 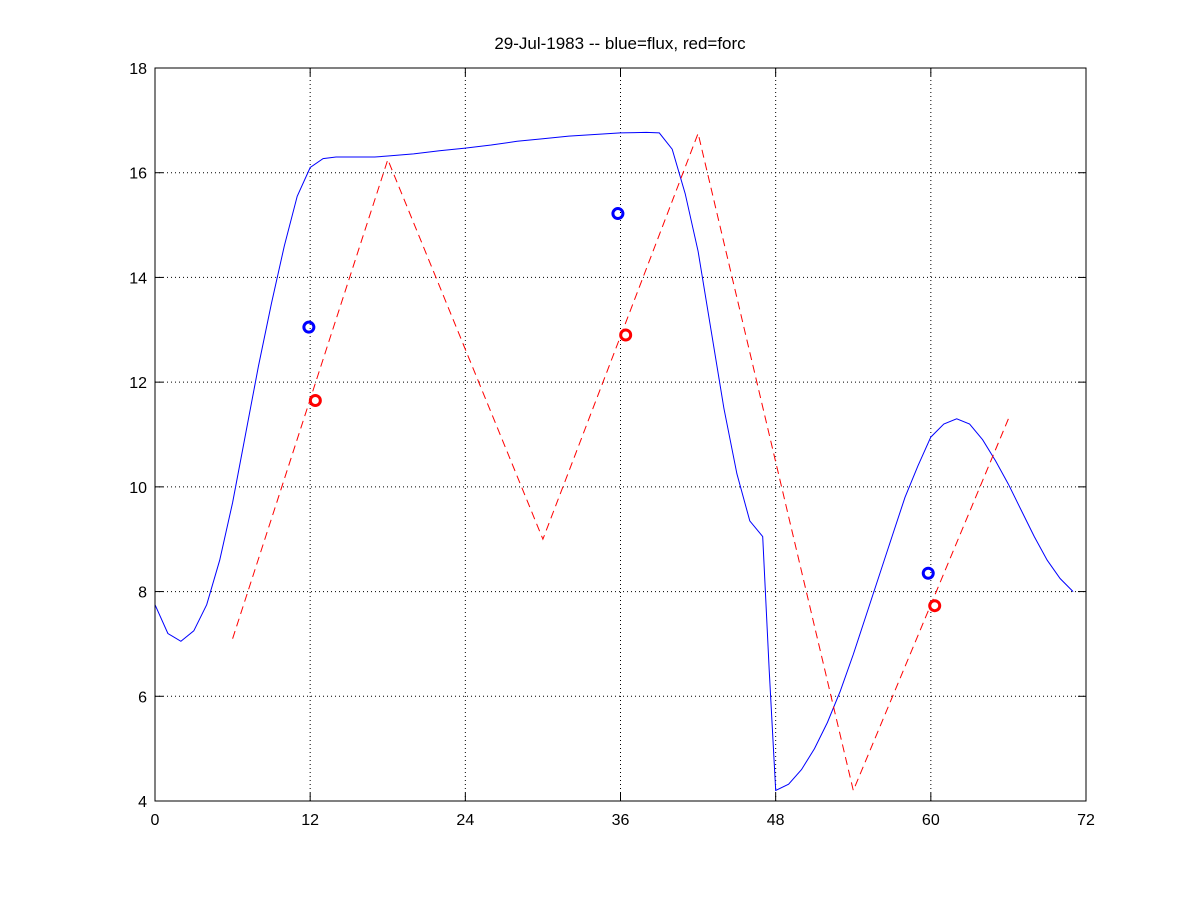 I want to click on x-tick-label: 72, so click(x=1086, y=820).